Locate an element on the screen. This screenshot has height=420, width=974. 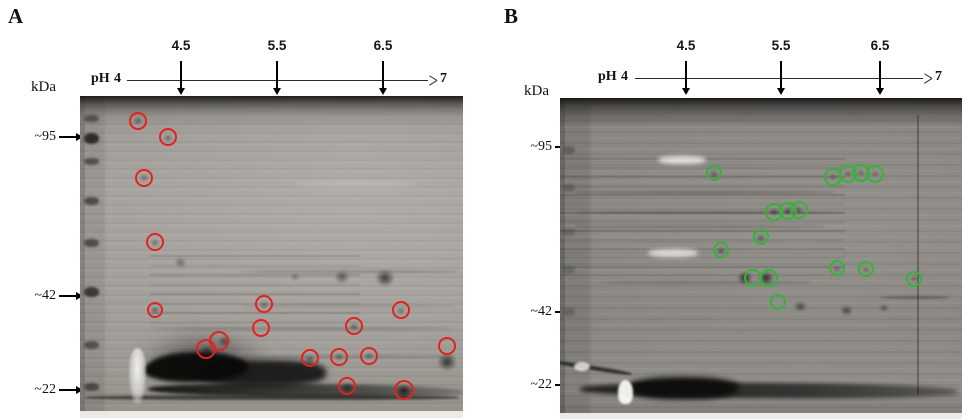
mw-marker-95: ~95 is located at coordinates (53, 137).